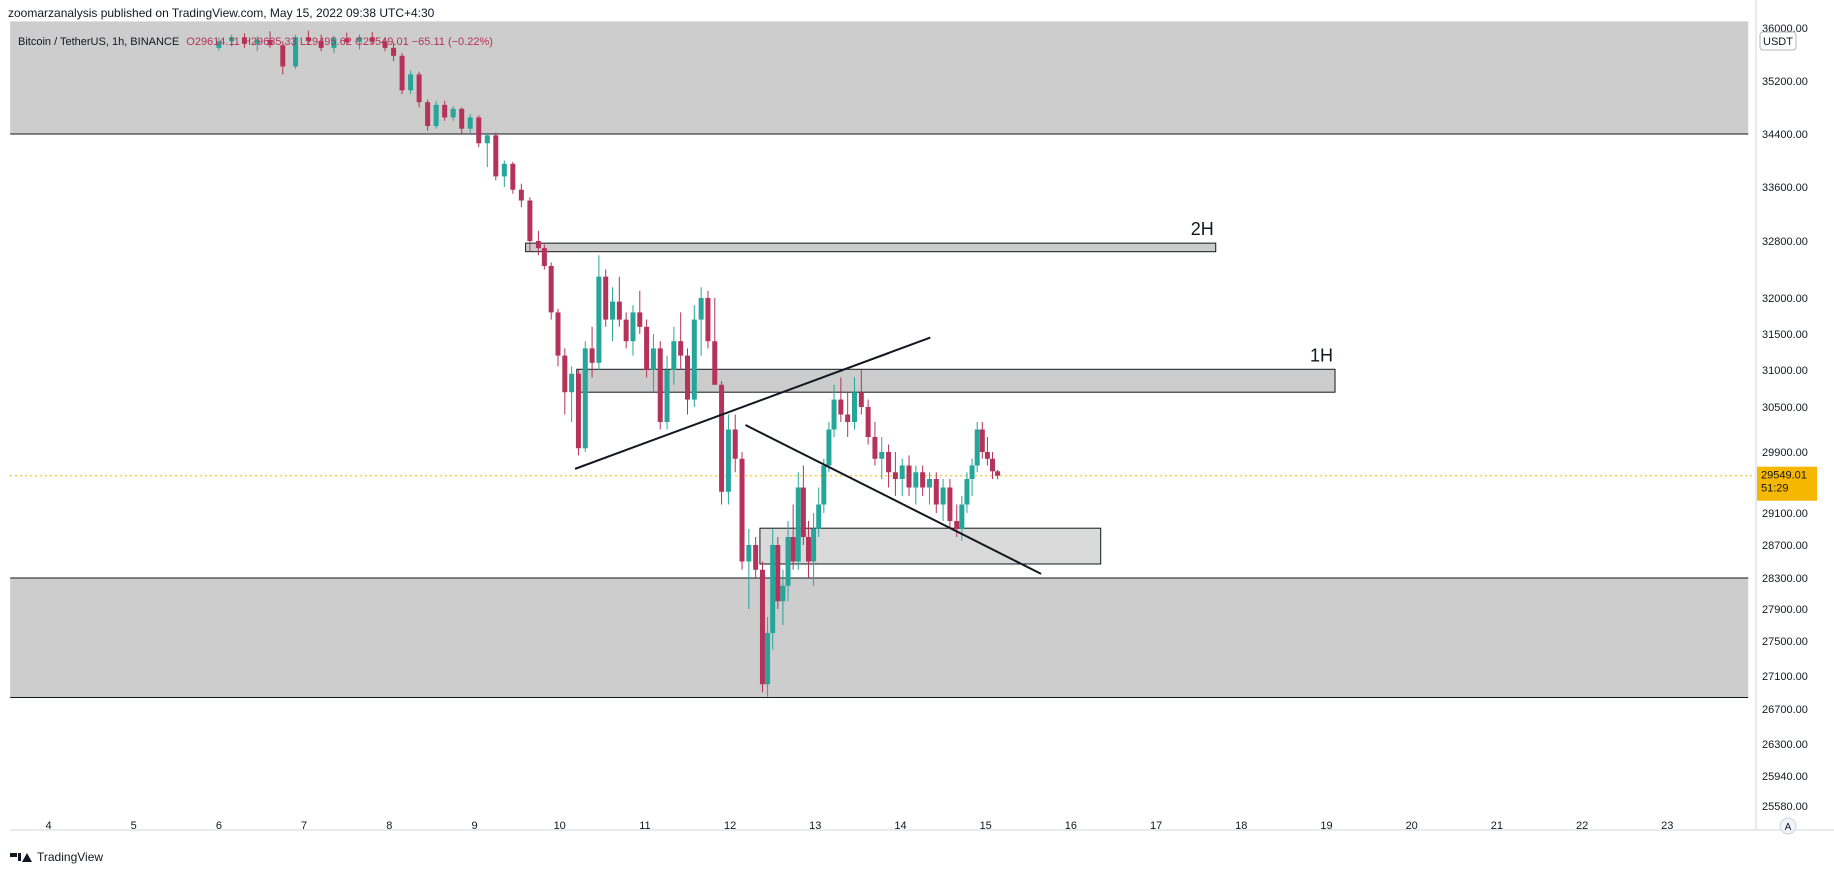  Describe the element at coordinates (1785, 335) in the screenshot. I see `y-tick-label: 31500.00` at that location.